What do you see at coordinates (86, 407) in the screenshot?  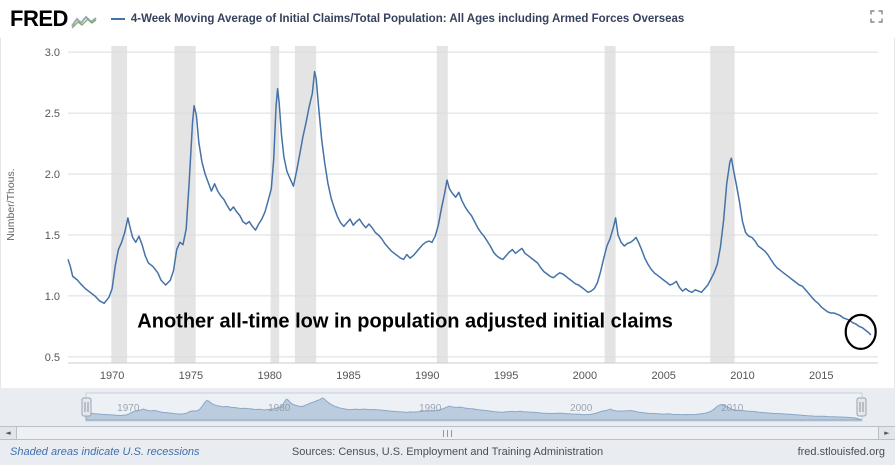 I see `navigator-handle-left` at bounding box center [86, 407].